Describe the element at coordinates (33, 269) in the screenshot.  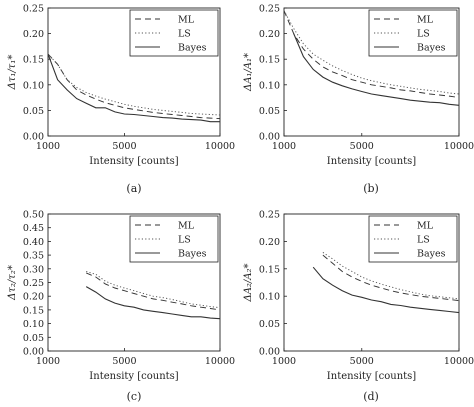
I see `y-tick-label: 0.30` at that location.